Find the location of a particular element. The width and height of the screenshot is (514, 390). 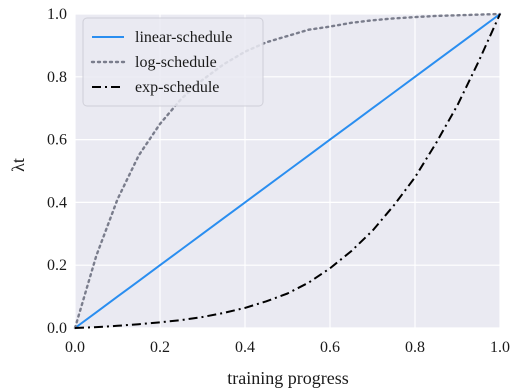

legend-label: exp-schedule is located at coordinates (177, 87).